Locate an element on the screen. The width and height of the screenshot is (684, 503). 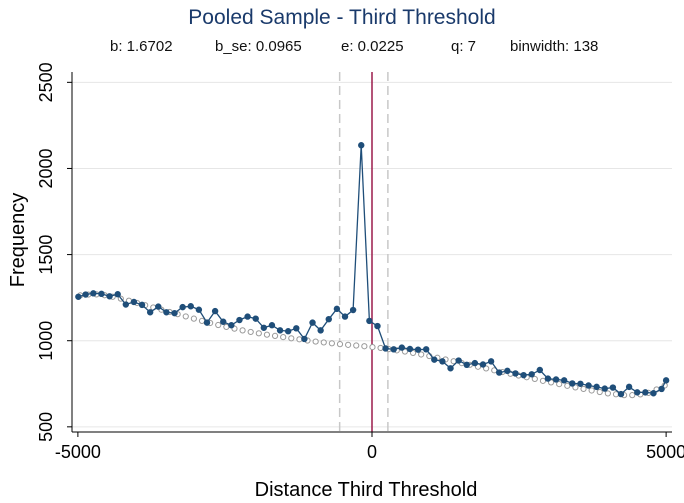
y-tick-label: 2500 is located at coordinates (46, 82).